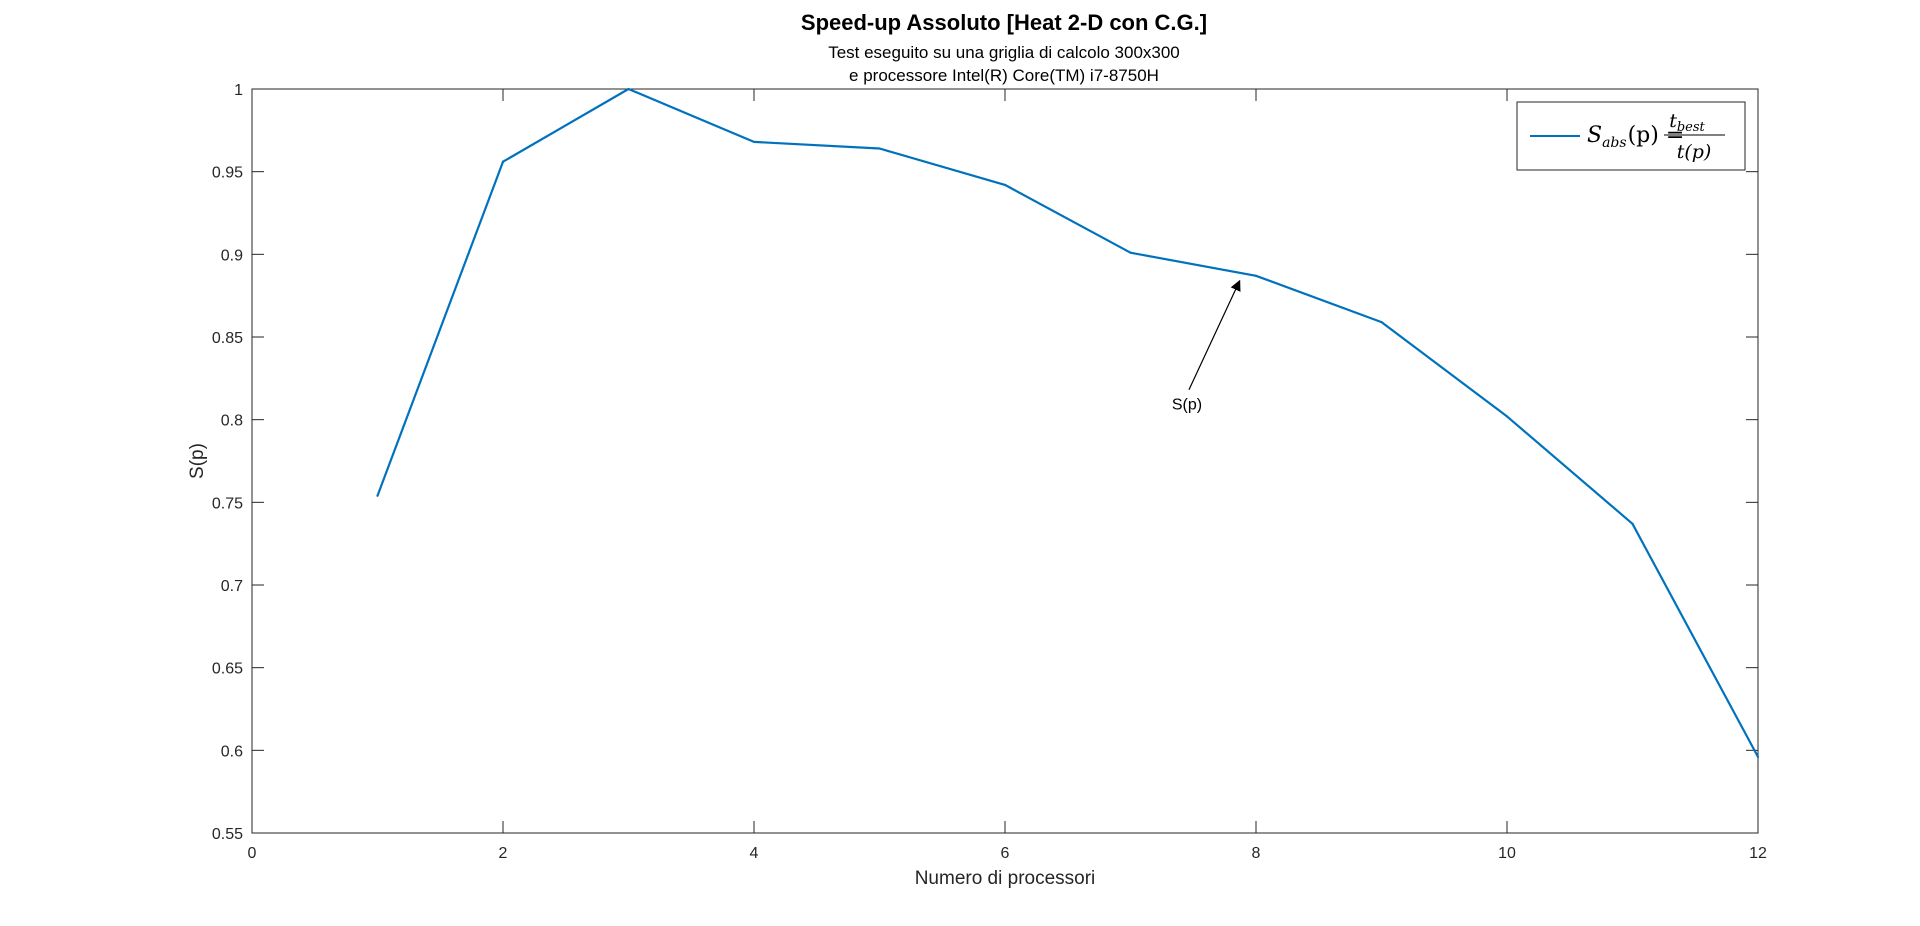 The image size is (1920, 926). I want to click on x-tick-label: 2, so click(503, 853).